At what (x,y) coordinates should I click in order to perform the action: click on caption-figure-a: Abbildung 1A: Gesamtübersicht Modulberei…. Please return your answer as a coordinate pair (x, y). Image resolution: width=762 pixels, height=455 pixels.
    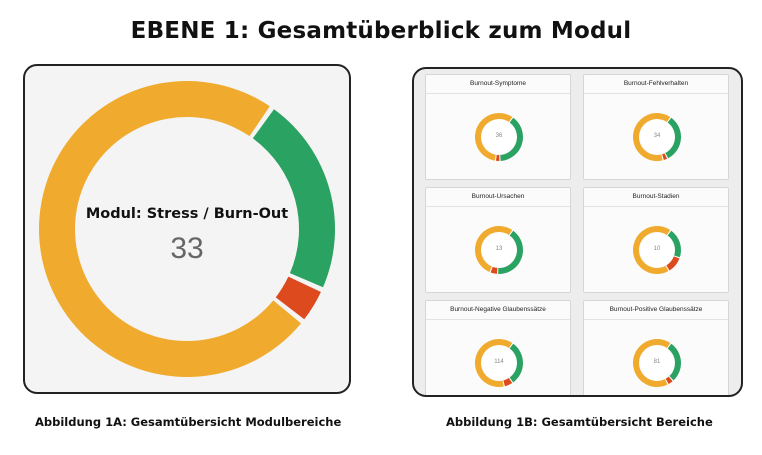
    Looking at the image, I should click on (188, 422).